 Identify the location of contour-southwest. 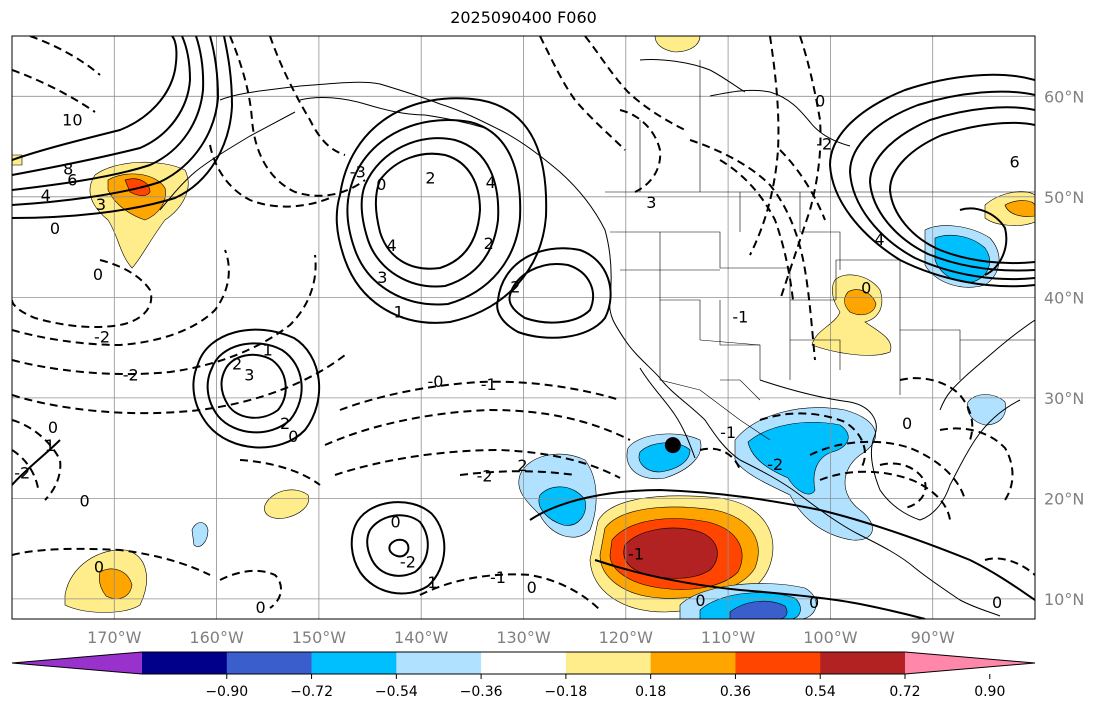
(36, 462).